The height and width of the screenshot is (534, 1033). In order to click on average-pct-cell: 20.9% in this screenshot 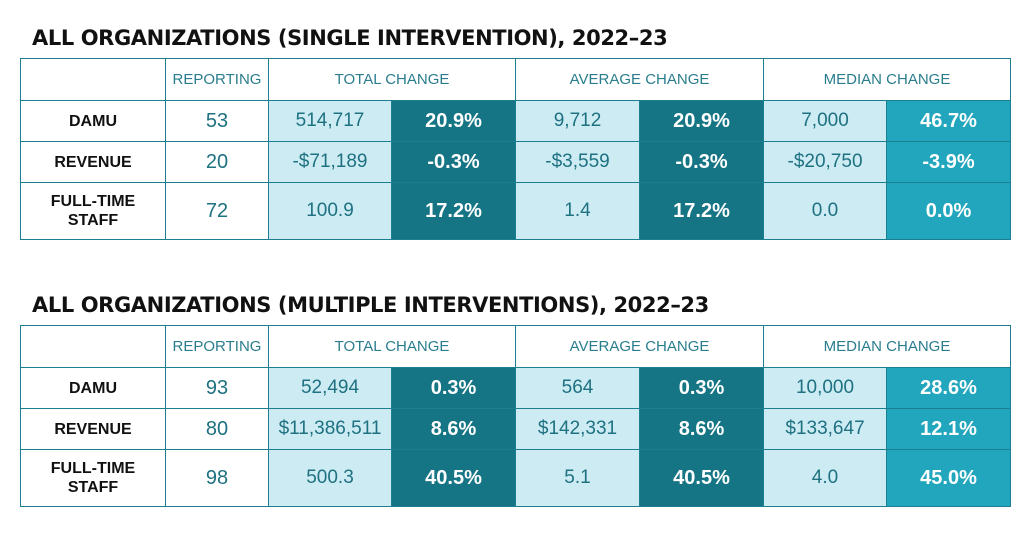, I will do `click(701, 121)`.